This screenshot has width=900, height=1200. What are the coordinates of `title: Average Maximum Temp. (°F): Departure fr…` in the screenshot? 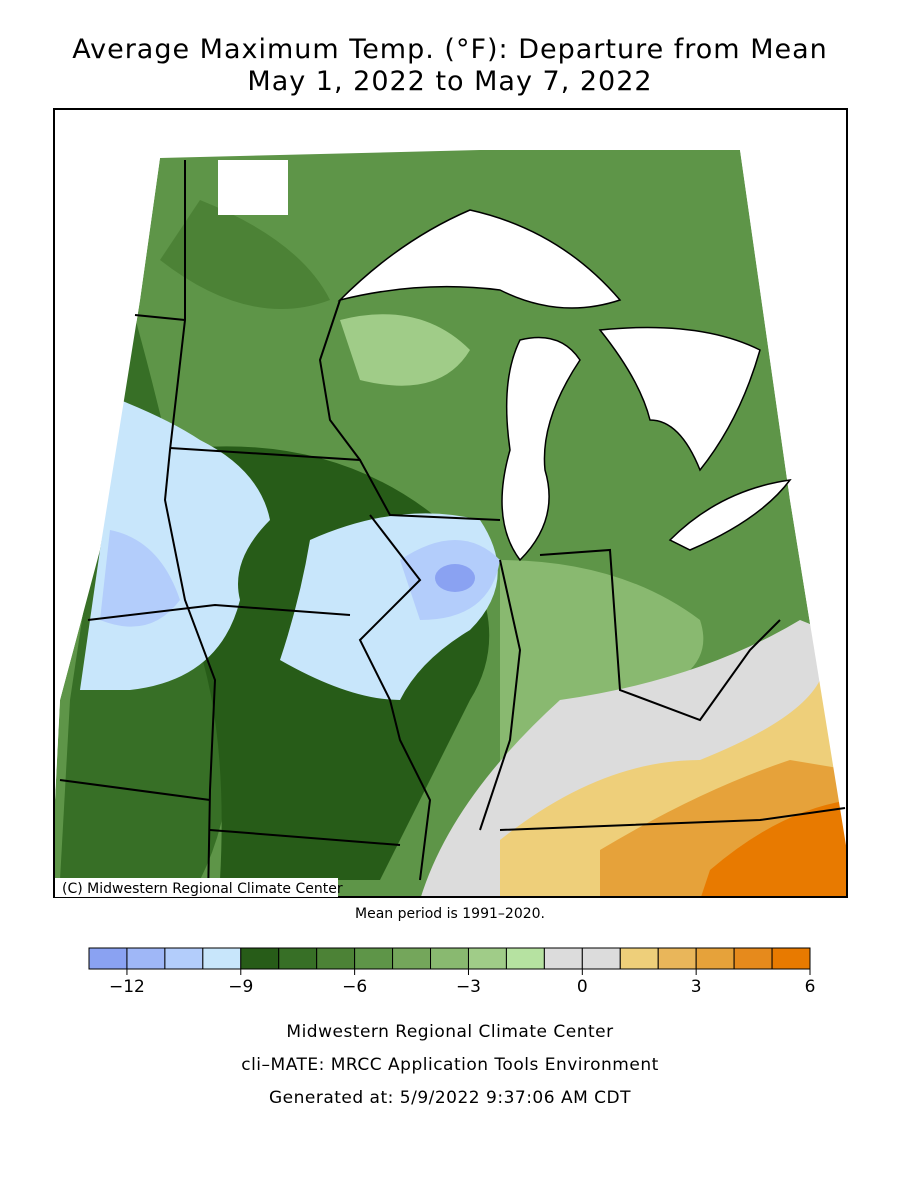 It's located at (450, 49).